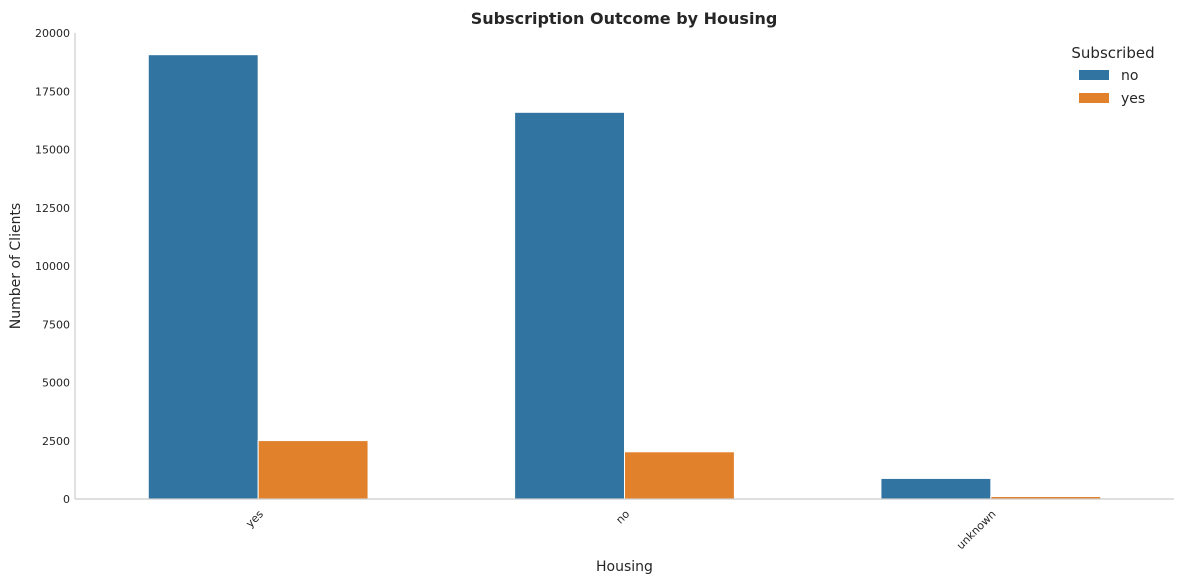  Describe the element at coordinates (976, 530) in the screenshot. I see `x-tick-label: unknown` at that location.